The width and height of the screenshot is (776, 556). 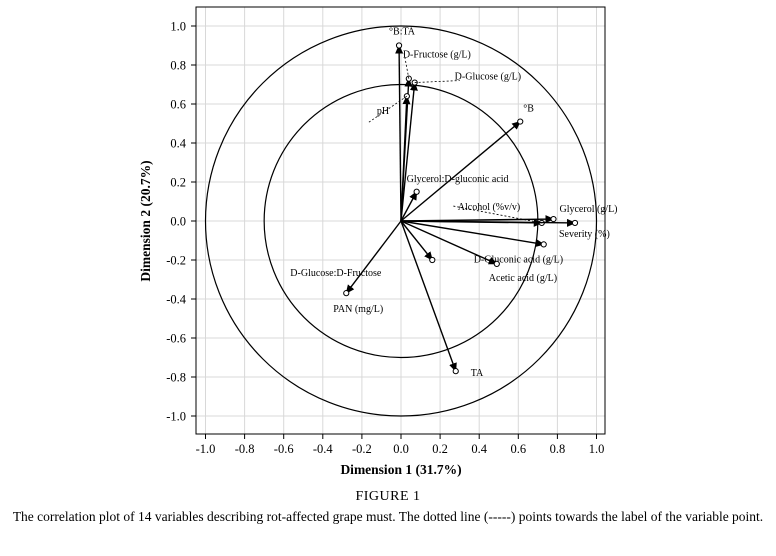 What do you see at coordinates (597, 449) in the screenshot?
I see `x-tick-label: 1.0` at bounding box center [597, 449].